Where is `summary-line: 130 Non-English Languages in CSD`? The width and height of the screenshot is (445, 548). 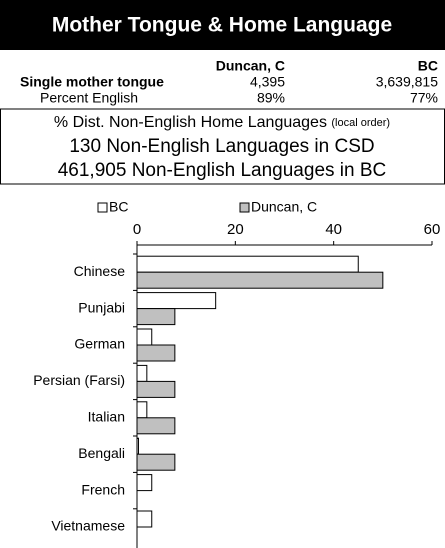 summary-line: 130 Non-English Languages in CSD is located at coordinates (221, 146).